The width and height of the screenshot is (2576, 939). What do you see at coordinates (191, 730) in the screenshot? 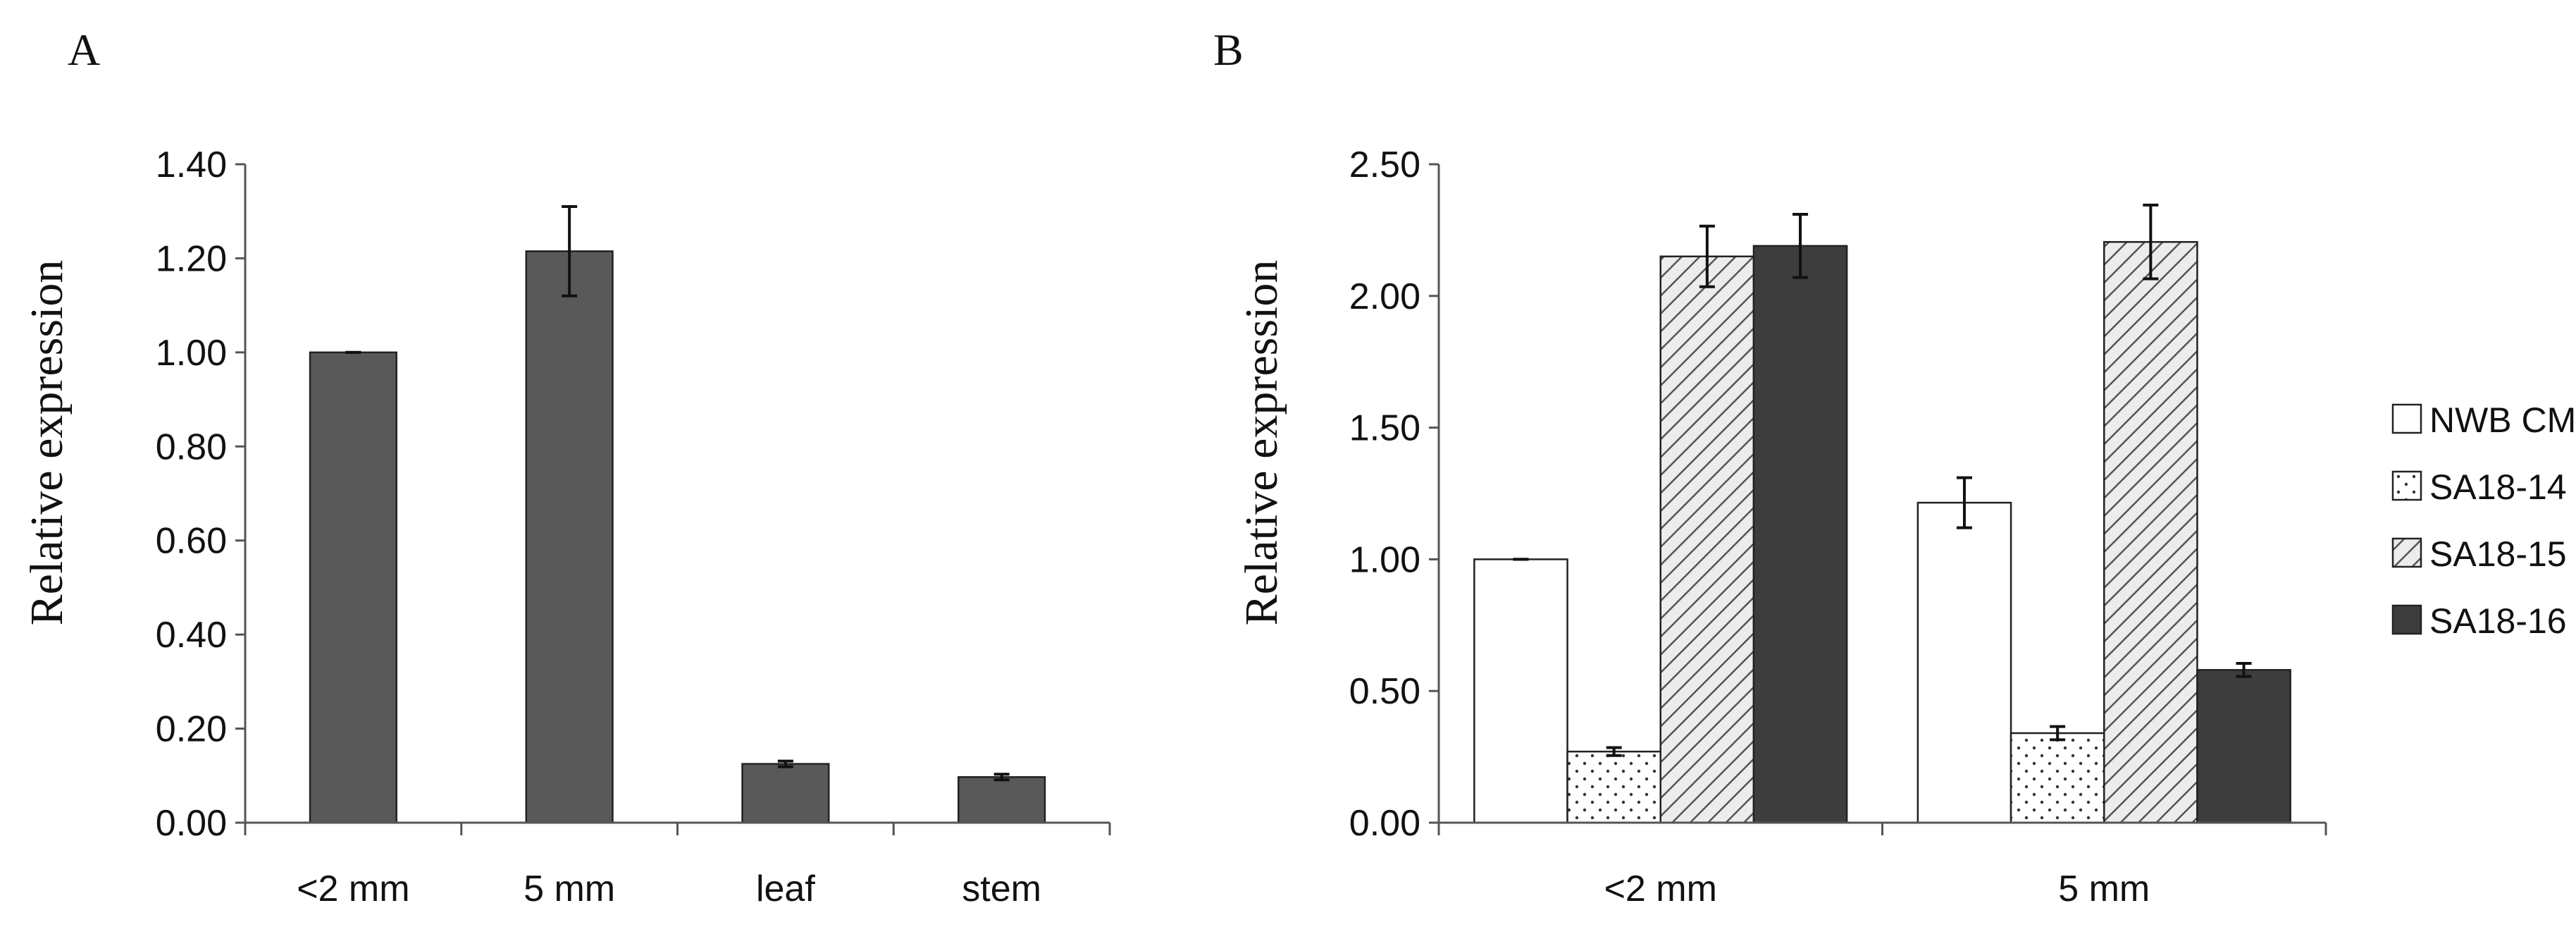
I see `y-tick-label: 0.20` at bounding box center [191, 730].